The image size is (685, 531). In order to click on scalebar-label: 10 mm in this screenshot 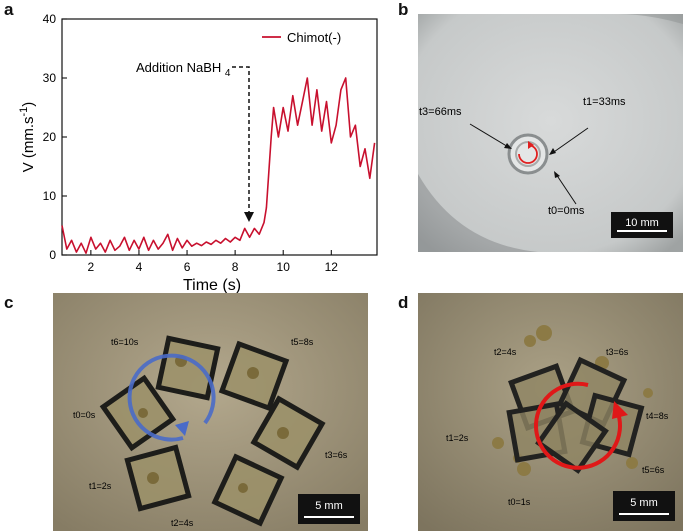, I will do `click(642, 223)`.